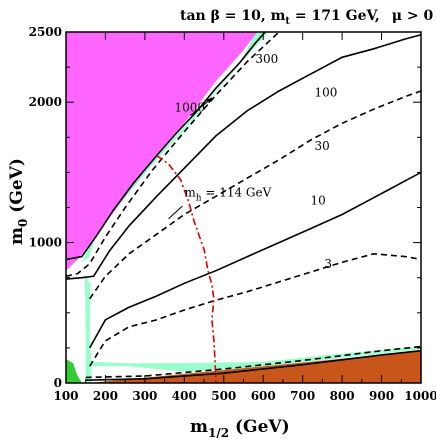 Image resolution: width=436 pixels, height=448 pixels. I want to click on y-axis-label: m0 (GeV), so click(18, 201).